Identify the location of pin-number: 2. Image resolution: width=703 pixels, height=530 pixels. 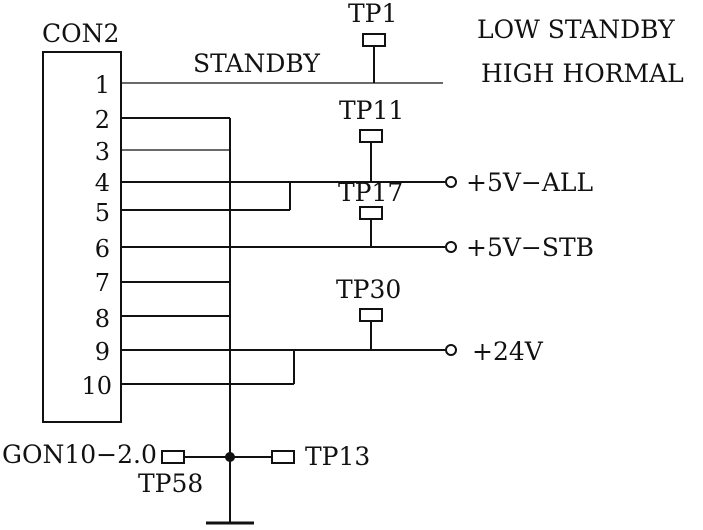
(102, 120).